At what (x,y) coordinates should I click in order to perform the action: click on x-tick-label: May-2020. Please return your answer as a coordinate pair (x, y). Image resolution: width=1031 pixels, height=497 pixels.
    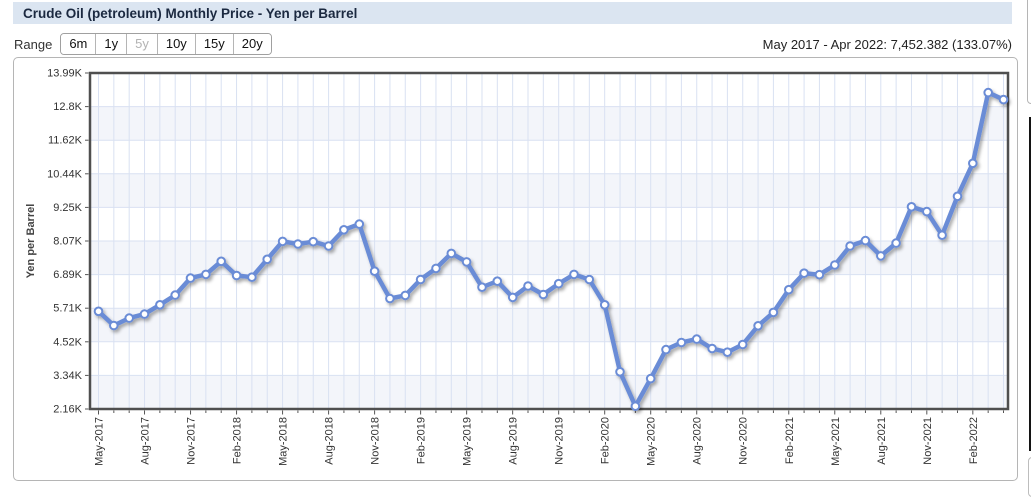
    Looking at the image, I should click on (652, 441).